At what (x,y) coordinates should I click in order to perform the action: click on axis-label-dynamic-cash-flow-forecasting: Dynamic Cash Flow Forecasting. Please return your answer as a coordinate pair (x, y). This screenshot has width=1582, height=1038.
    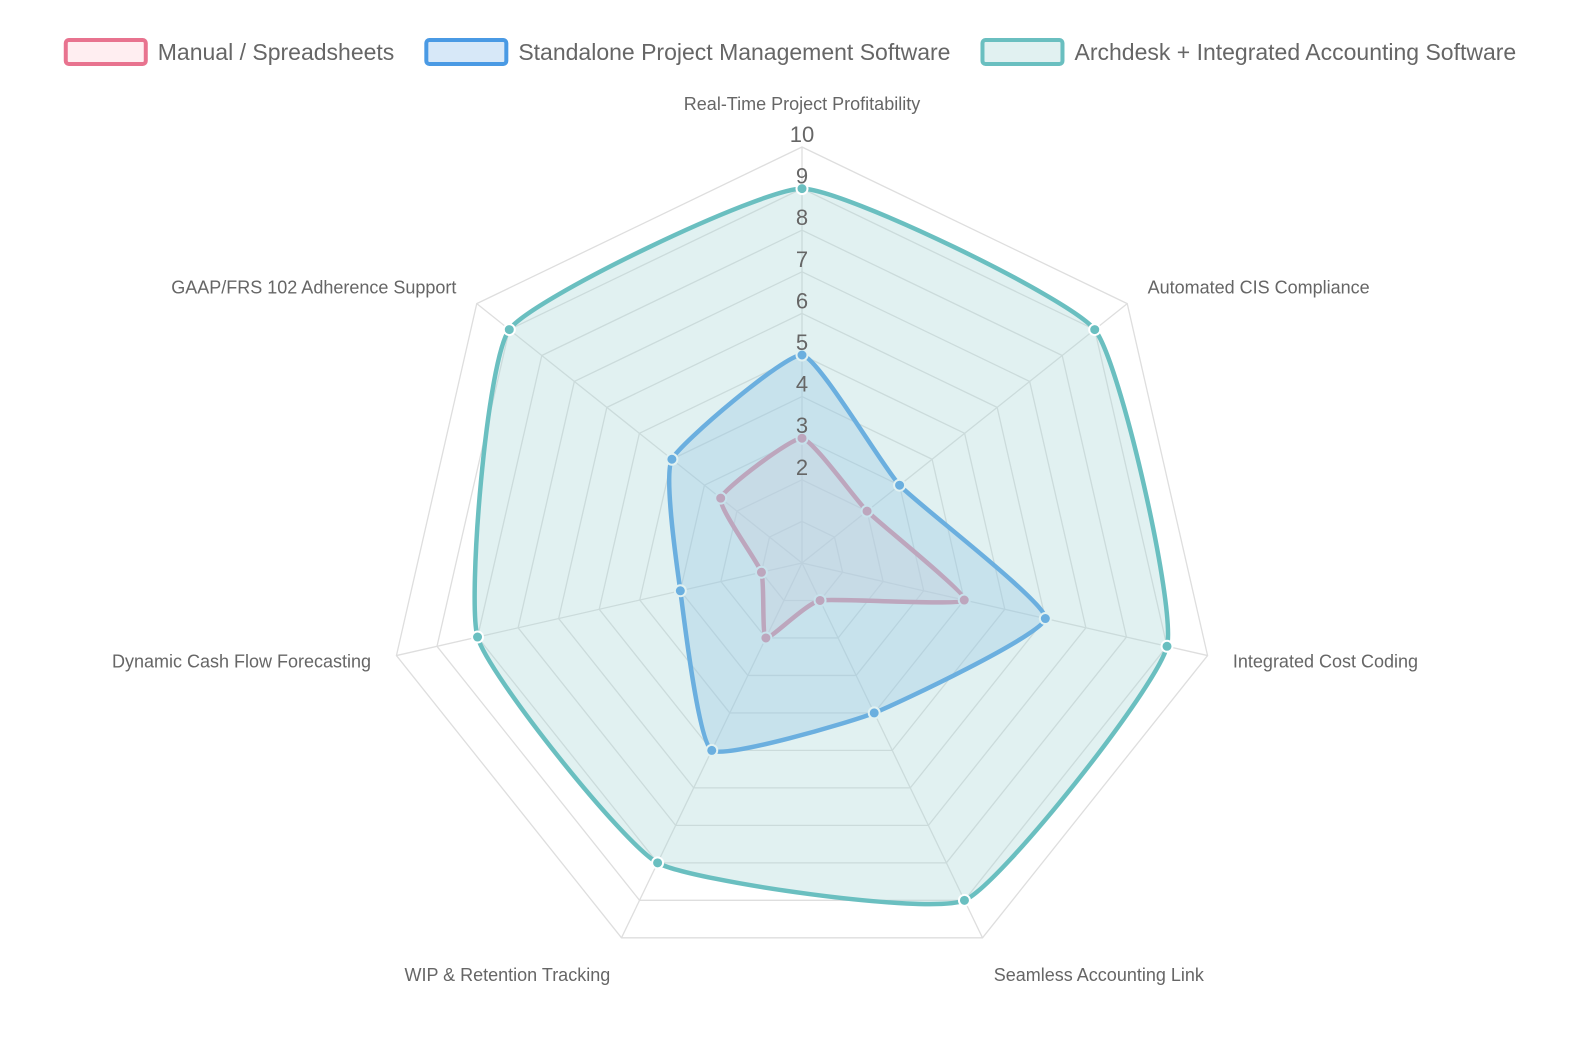
    Looking at the image, I should click on (241, 661).